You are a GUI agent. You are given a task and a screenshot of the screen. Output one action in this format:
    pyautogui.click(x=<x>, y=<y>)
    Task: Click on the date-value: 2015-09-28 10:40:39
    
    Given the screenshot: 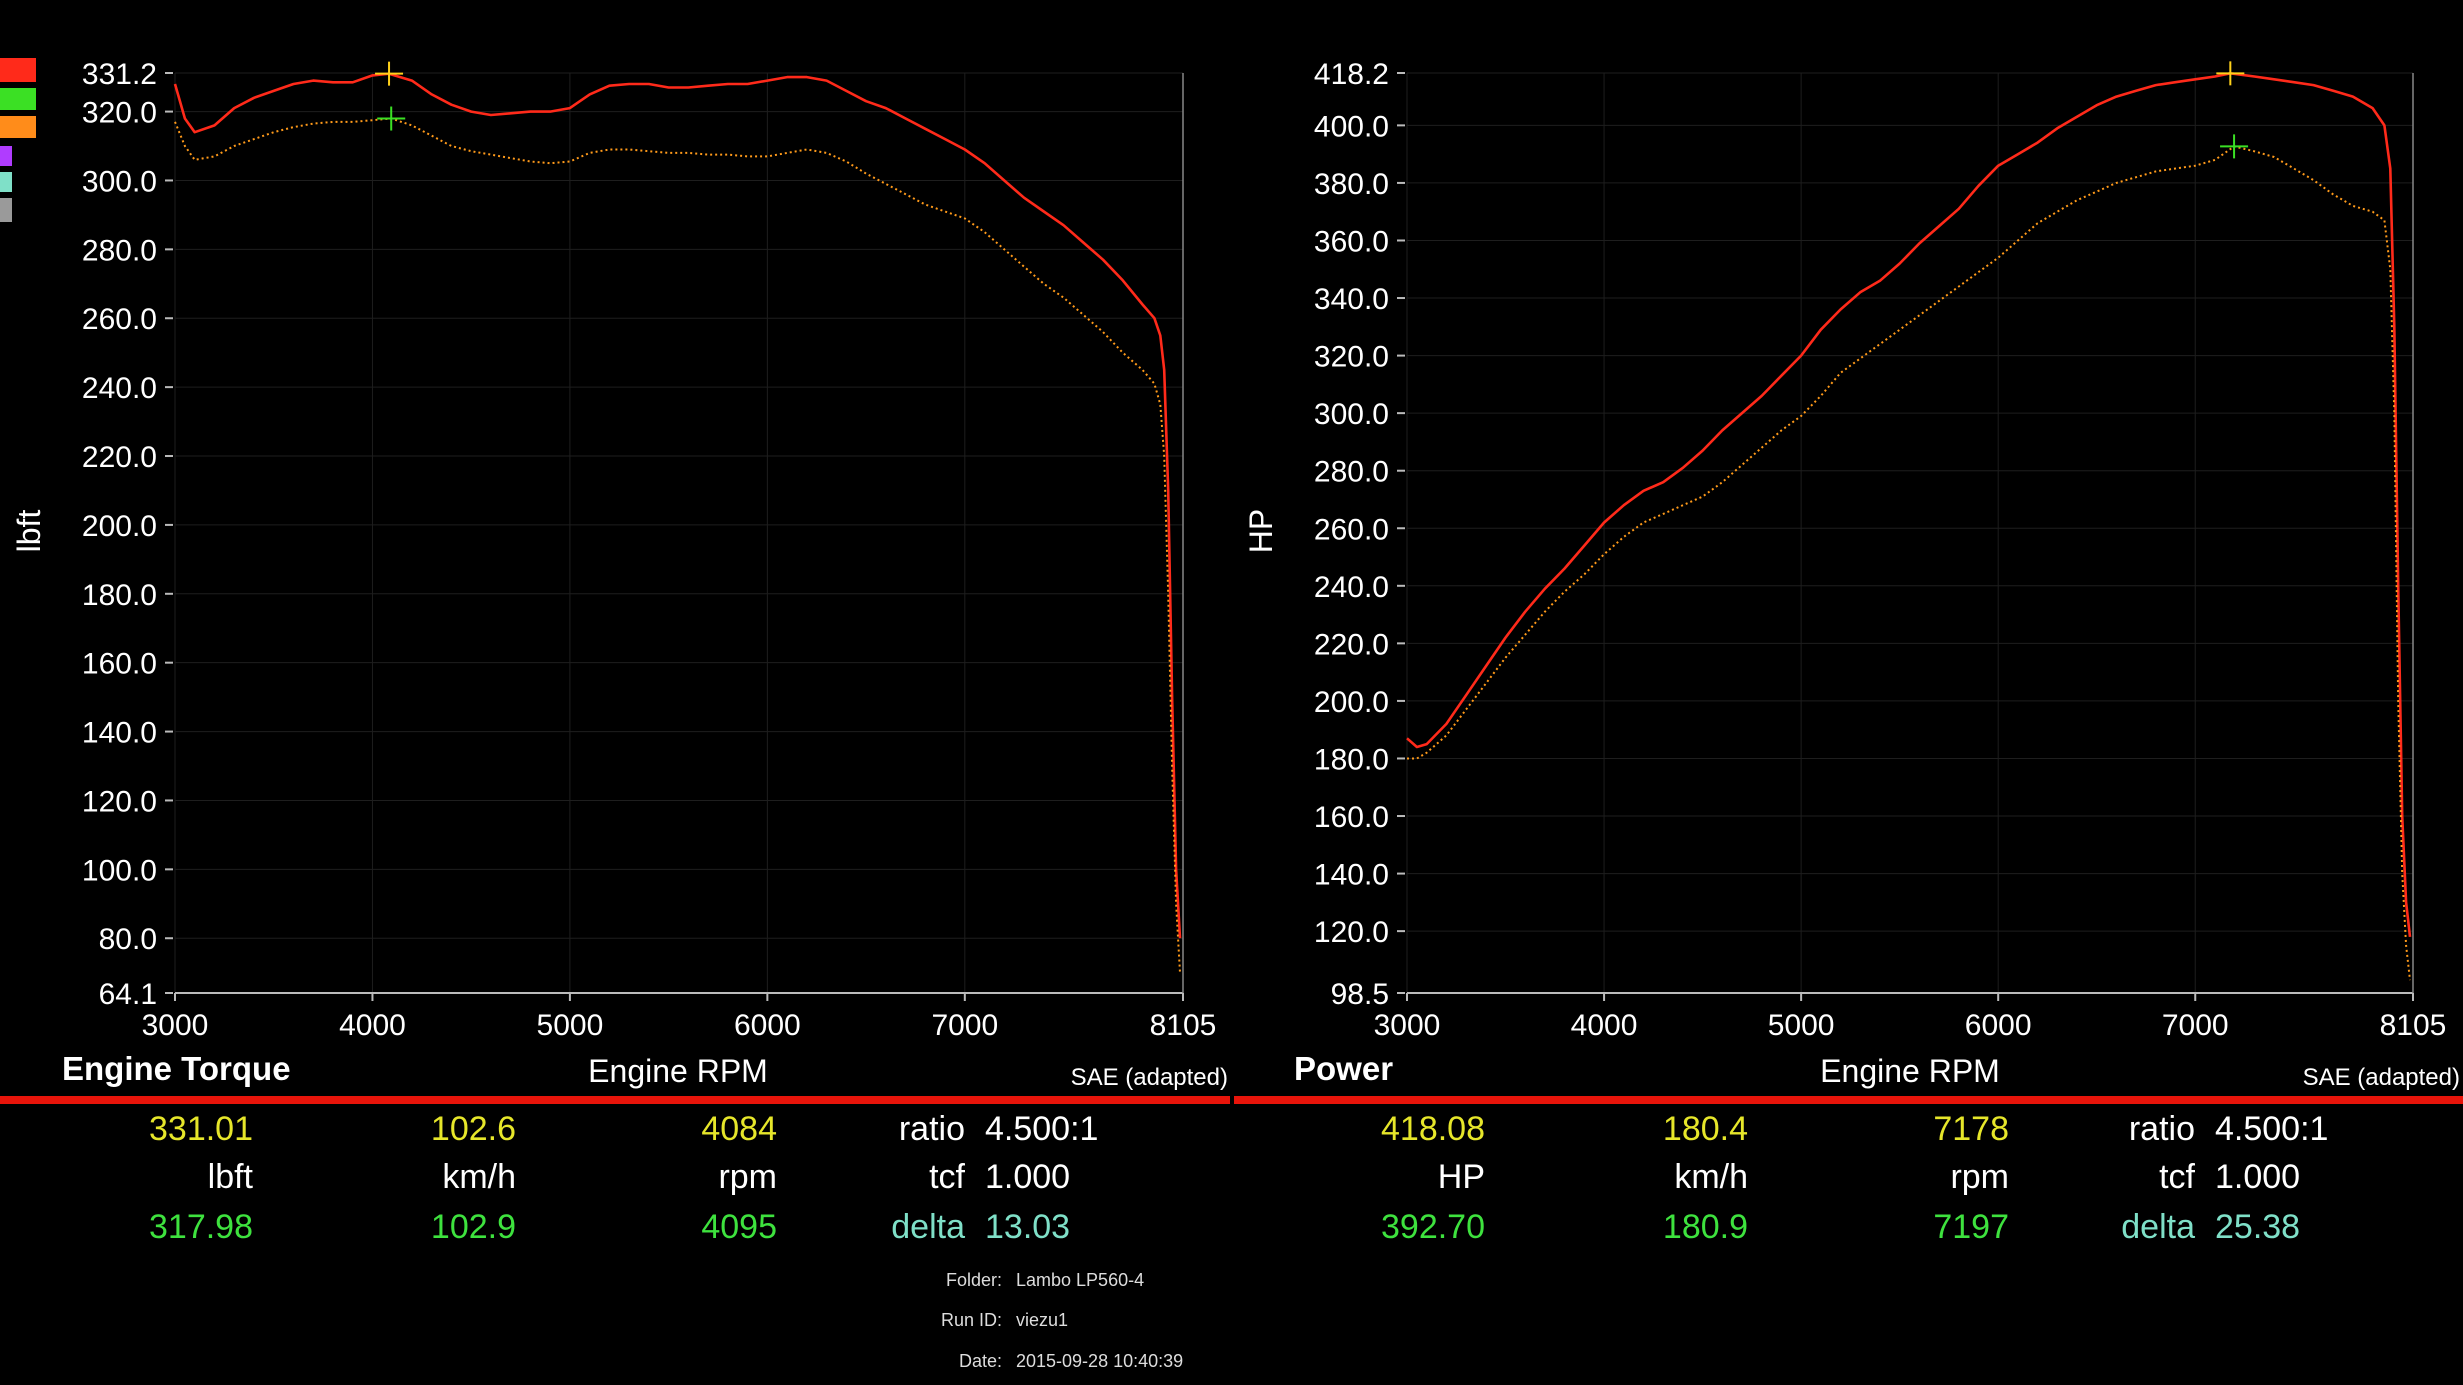 What is the action you would take?
    pyautogui.click(x=1100, y=1361)
    